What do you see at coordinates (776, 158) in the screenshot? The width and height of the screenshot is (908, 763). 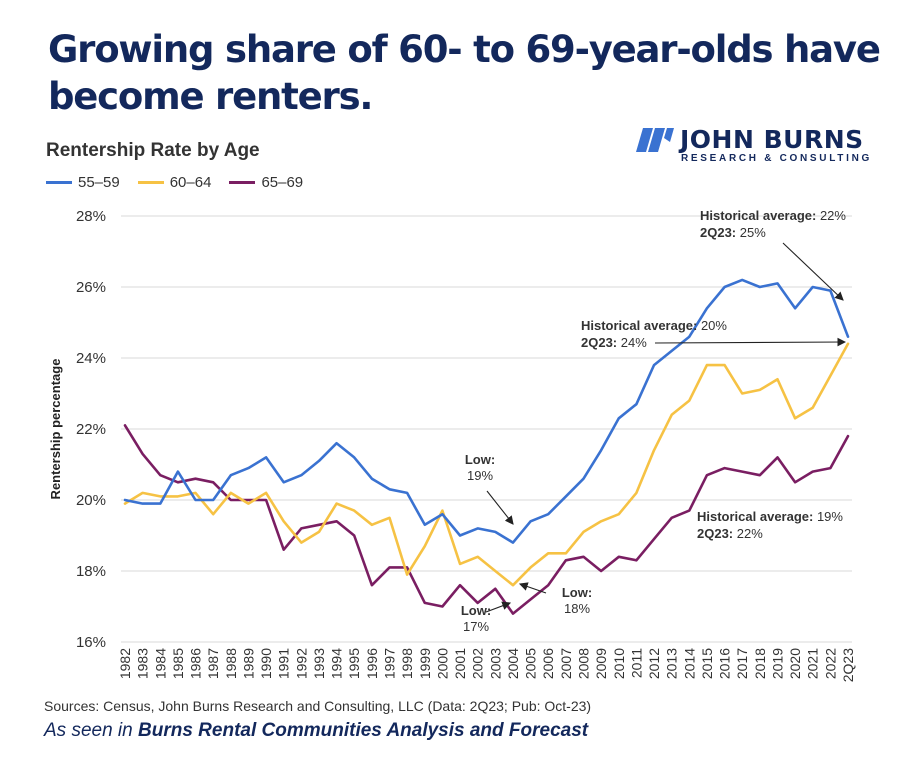 I see `logo-tagline: RESEARCH & CONSULTING` at bounding box center [776, 158].